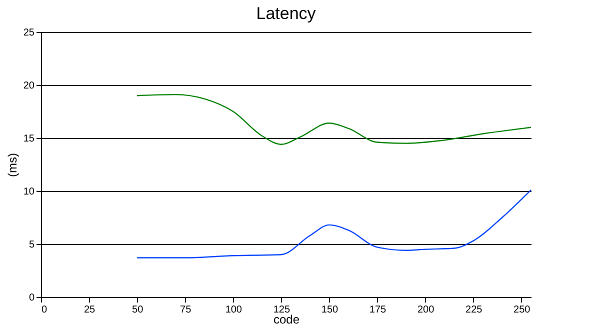  What do you see at coordinates (286, 318) in the screenshot?
I see `x-axis-title: code` at bounding box center [286, 318].